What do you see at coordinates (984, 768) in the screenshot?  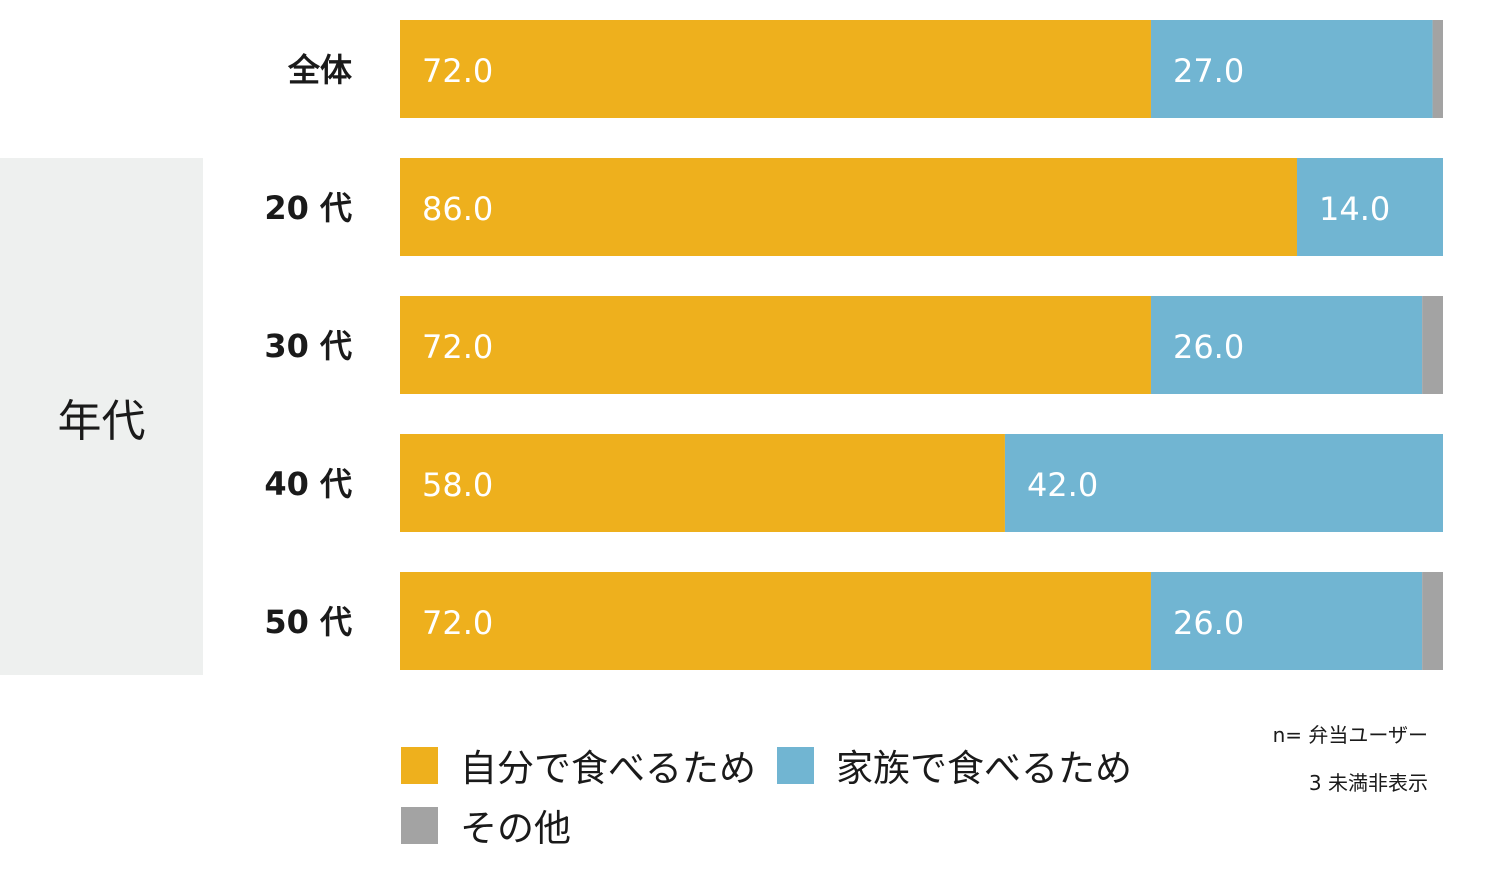 I see `legend-label-family: 家族で食べるため` at bounding box center [984, 768].